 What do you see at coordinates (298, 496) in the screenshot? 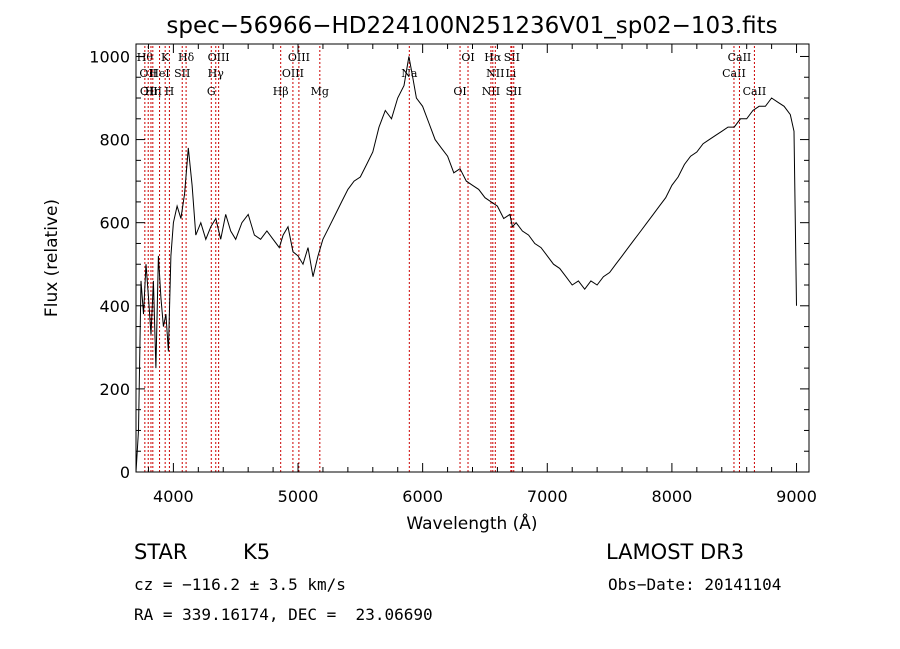
I see `x-tick-label-1: 5000` at bounding box center [298, 496].